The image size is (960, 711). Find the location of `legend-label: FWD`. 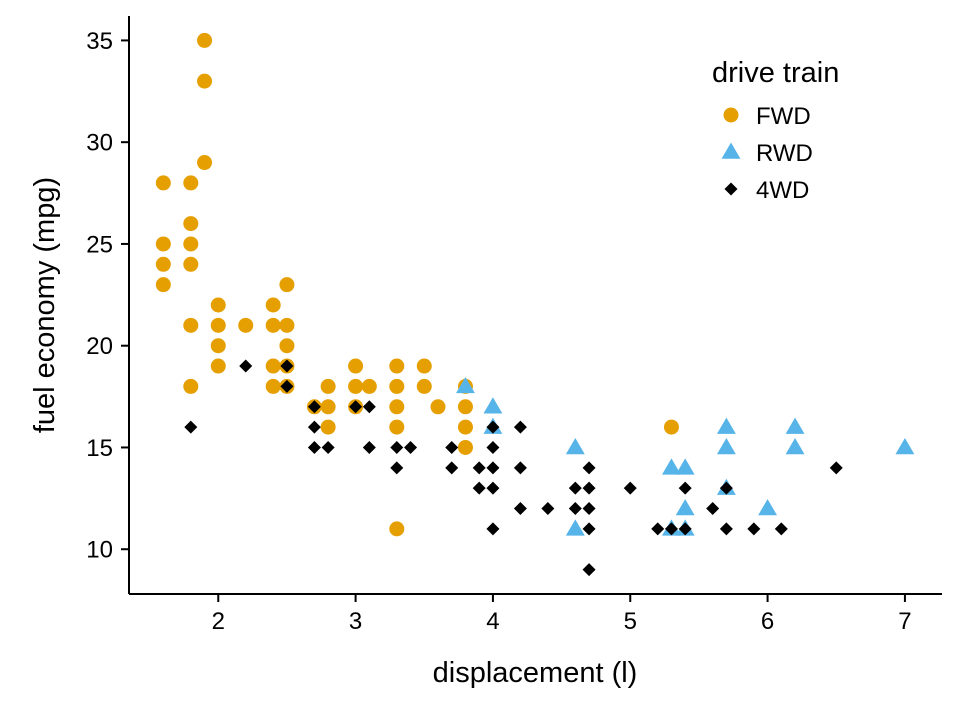

legend-label: FWD is located at coordinates (783, 116).